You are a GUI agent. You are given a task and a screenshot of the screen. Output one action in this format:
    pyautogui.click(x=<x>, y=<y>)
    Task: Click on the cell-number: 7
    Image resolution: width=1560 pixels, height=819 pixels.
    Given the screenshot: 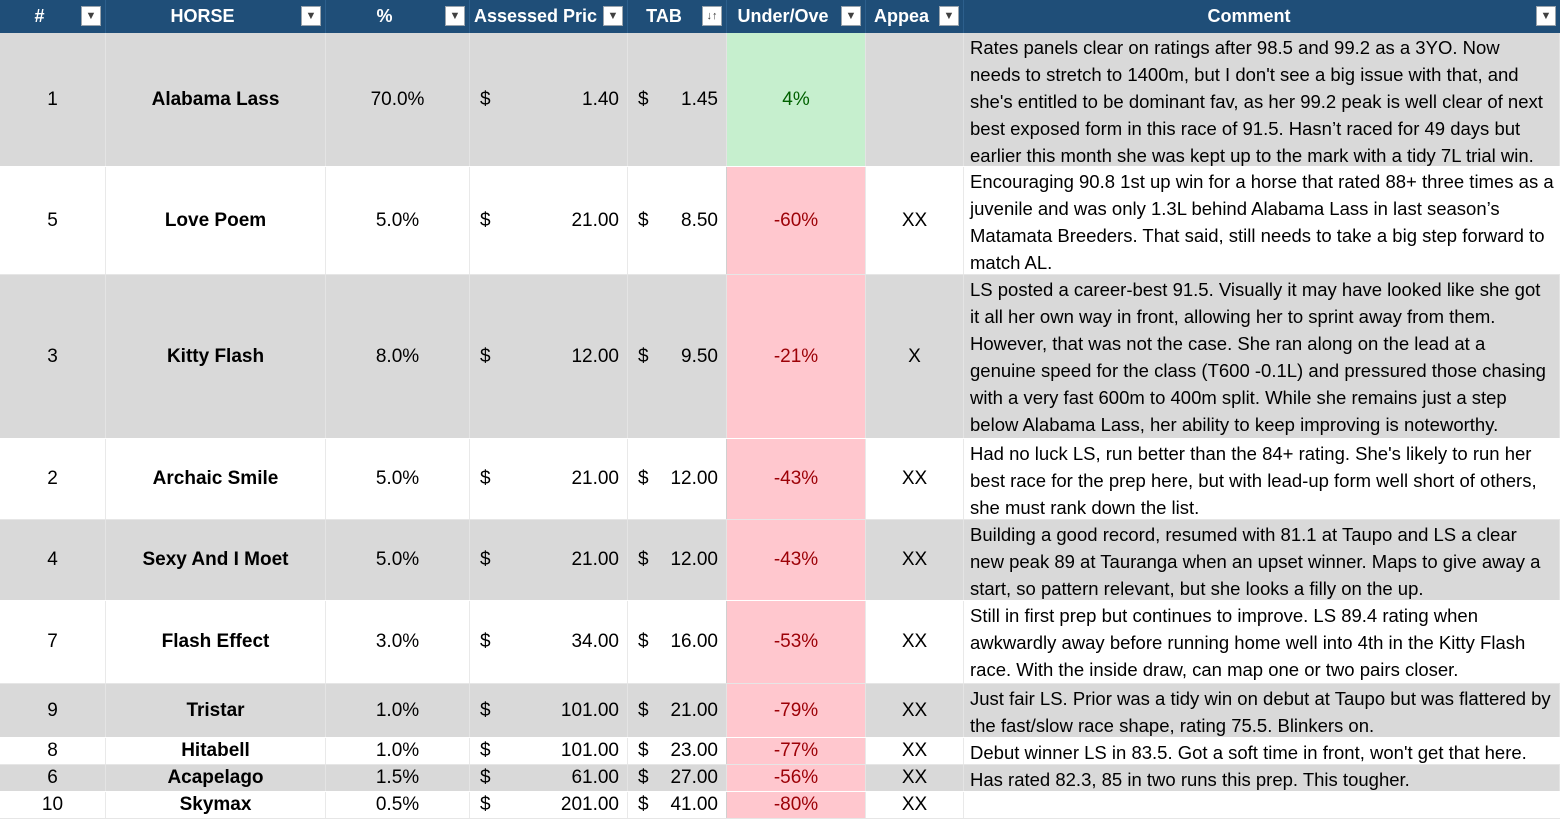 What is the action you would take?
    pyautogui.click(x=53, y=642)
    